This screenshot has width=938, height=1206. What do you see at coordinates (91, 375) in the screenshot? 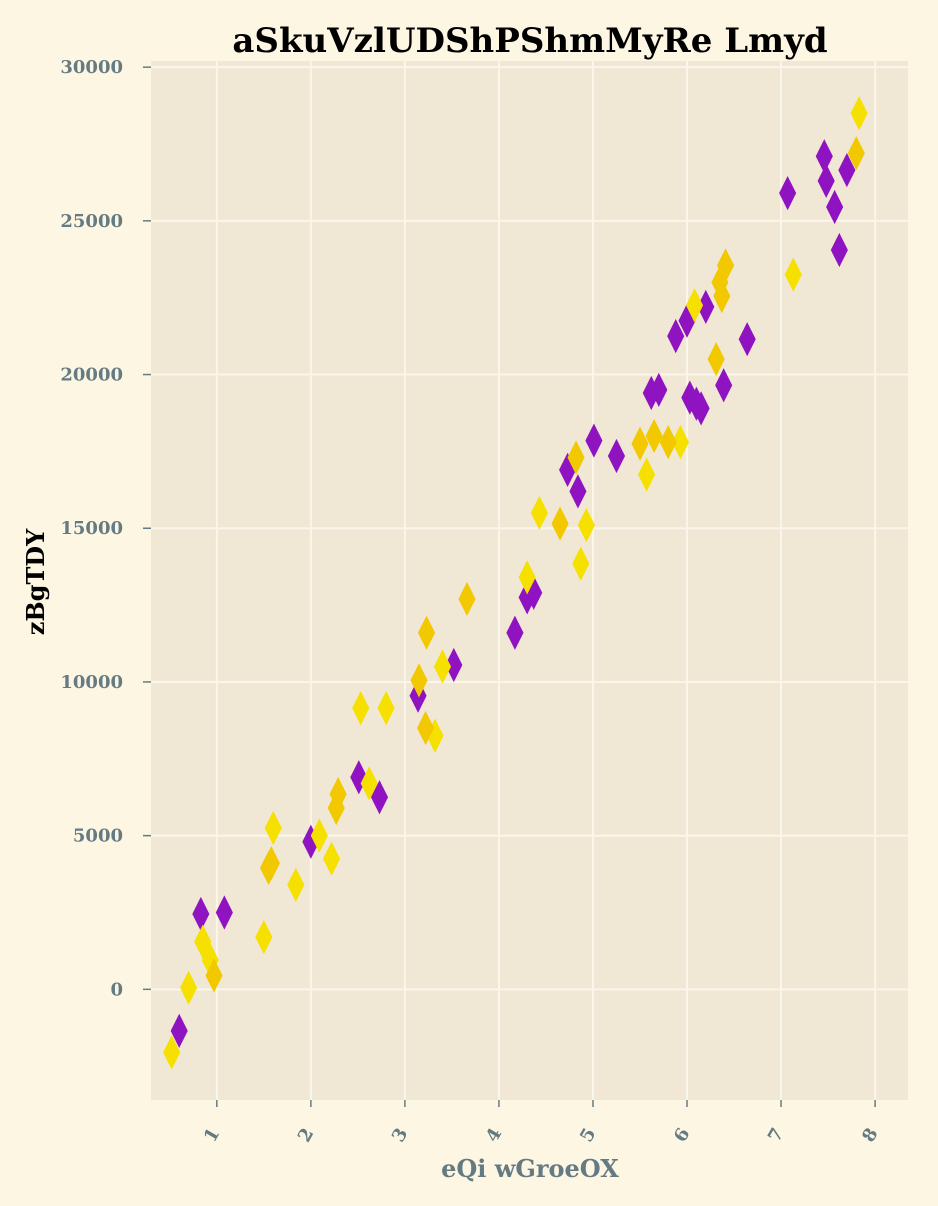
I see `y-tick-label: 20000` at bounding box center [91, 375].